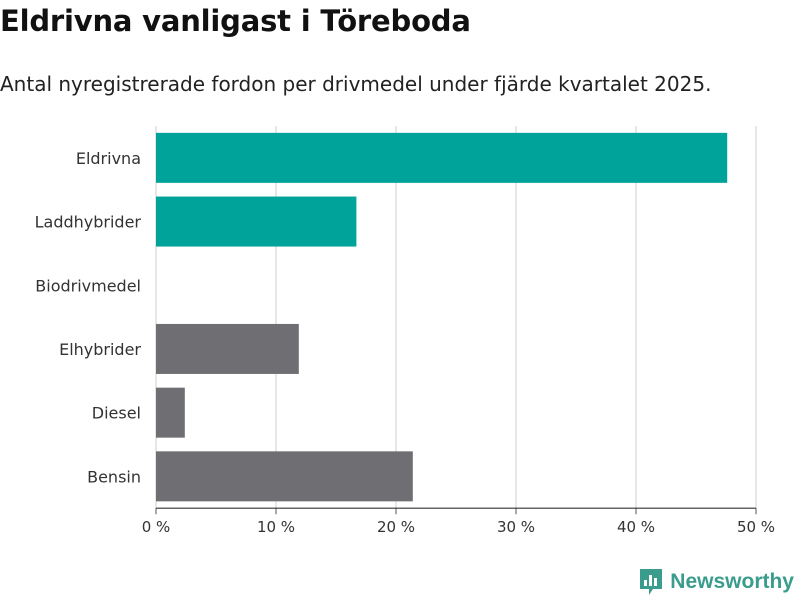 The image size is (800, 600). Describe the element at coordinates (284, 476) in the screenshot. I see `bar-bensin` at that location.